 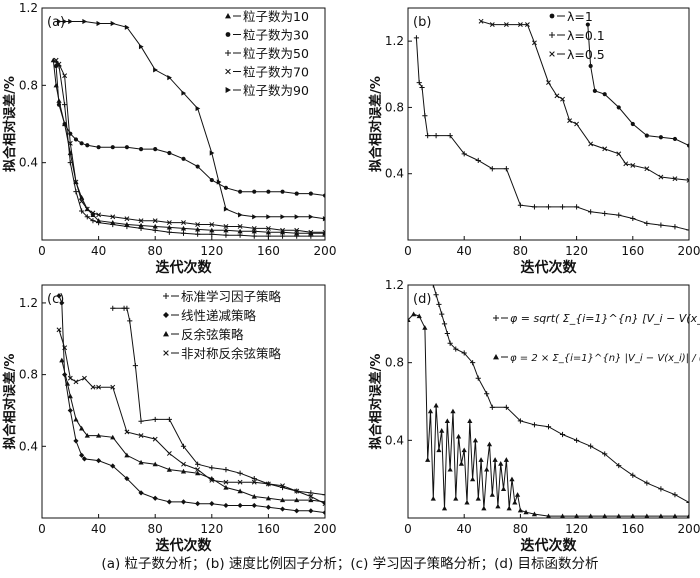 What do you see at coordinates (231, 353) in the screenshot?
I see `legend-label: 非对称反余弦策略` at bounding box center [231, 353].